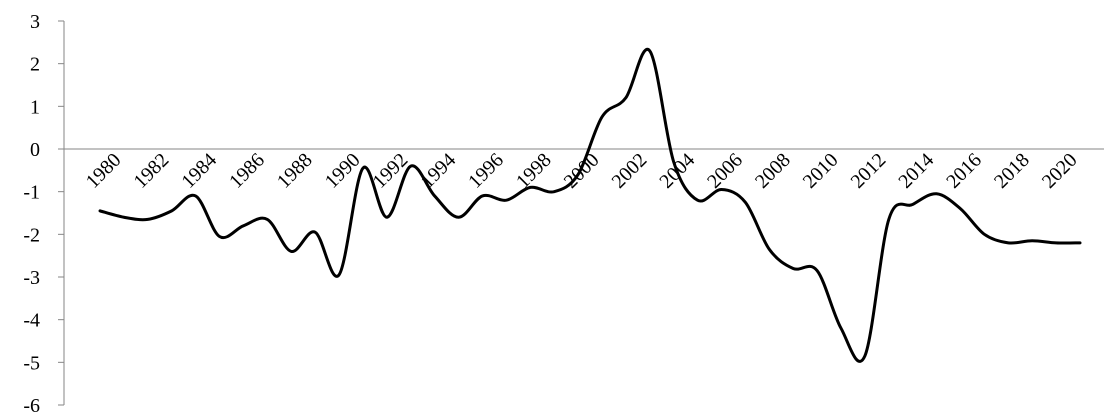 Image resolution: width=1110 pixels, height=418 pixels. I want to click on x-tick-label: 2008, so click(773, 171).